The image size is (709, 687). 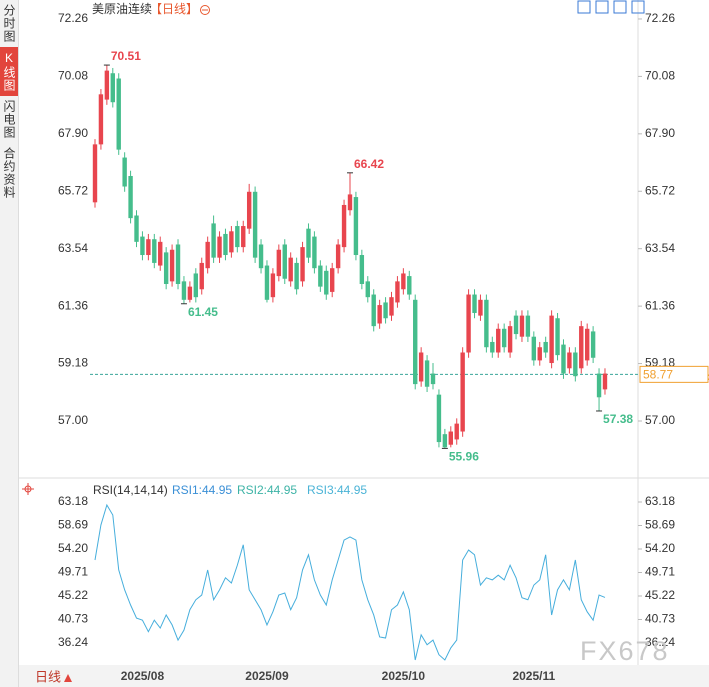 I want to click on y-tick-label: 59.18, so click(x=73, y=363).